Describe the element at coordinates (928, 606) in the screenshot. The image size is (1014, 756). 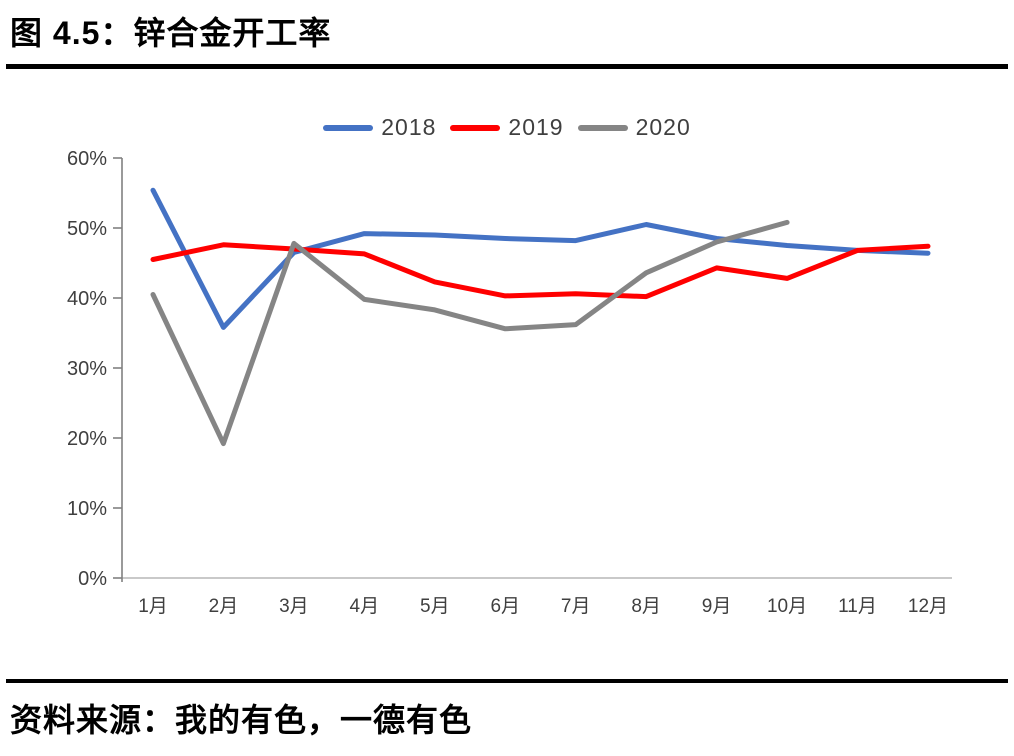
I see `x-axis-label: 12月` at that location.